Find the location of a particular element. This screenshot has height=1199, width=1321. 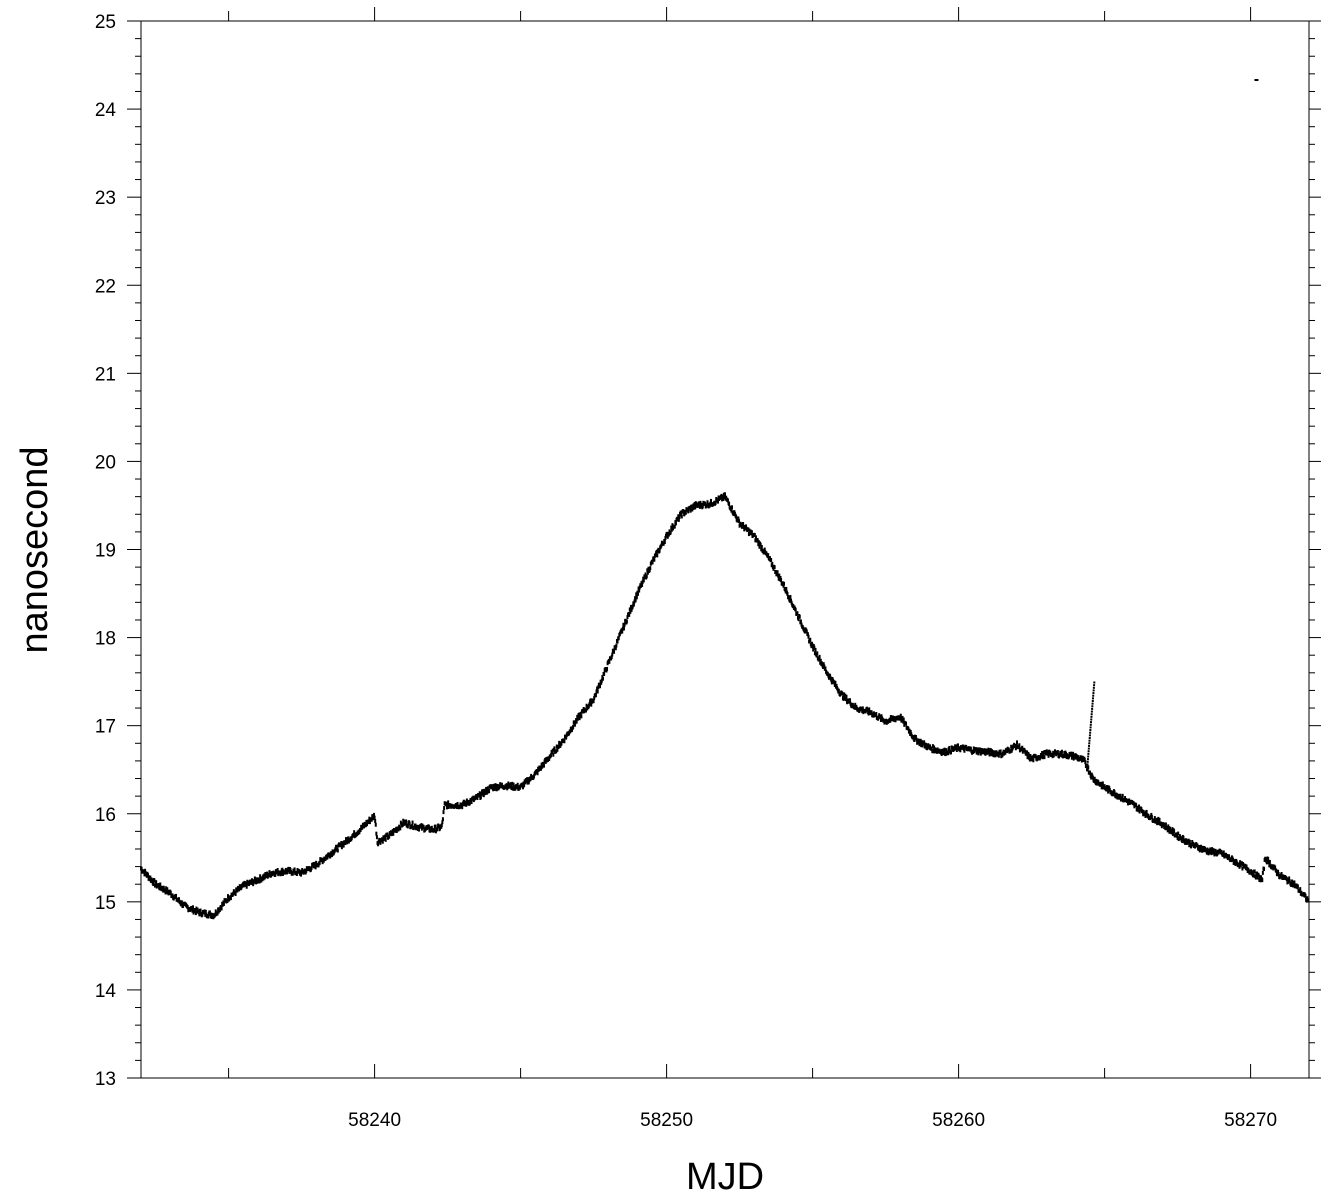

y-tick-label: 21 is located at coordinates (105, 374).